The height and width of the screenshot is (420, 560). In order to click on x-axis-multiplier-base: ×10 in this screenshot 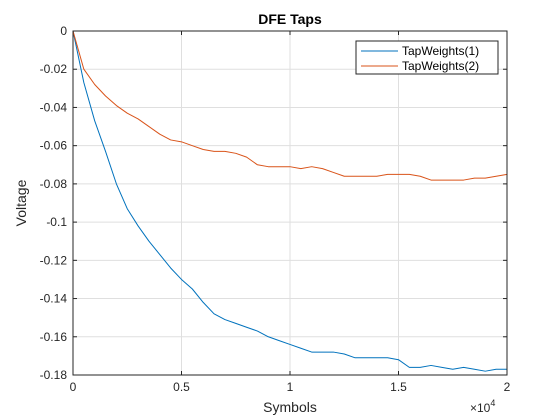, I will do `click(480, 408)`.